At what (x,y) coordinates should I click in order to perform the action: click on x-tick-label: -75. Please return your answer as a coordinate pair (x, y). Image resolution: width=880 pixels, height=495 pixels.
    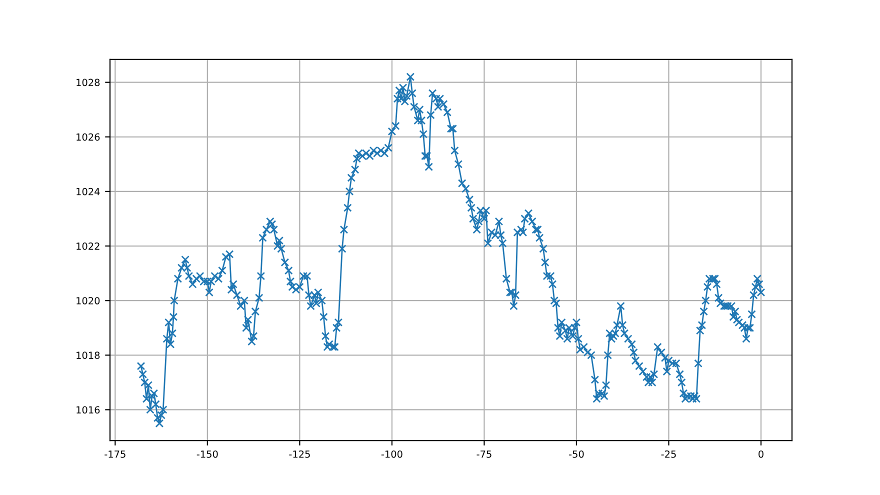
    Looking at the image, I should click on (484, 454).